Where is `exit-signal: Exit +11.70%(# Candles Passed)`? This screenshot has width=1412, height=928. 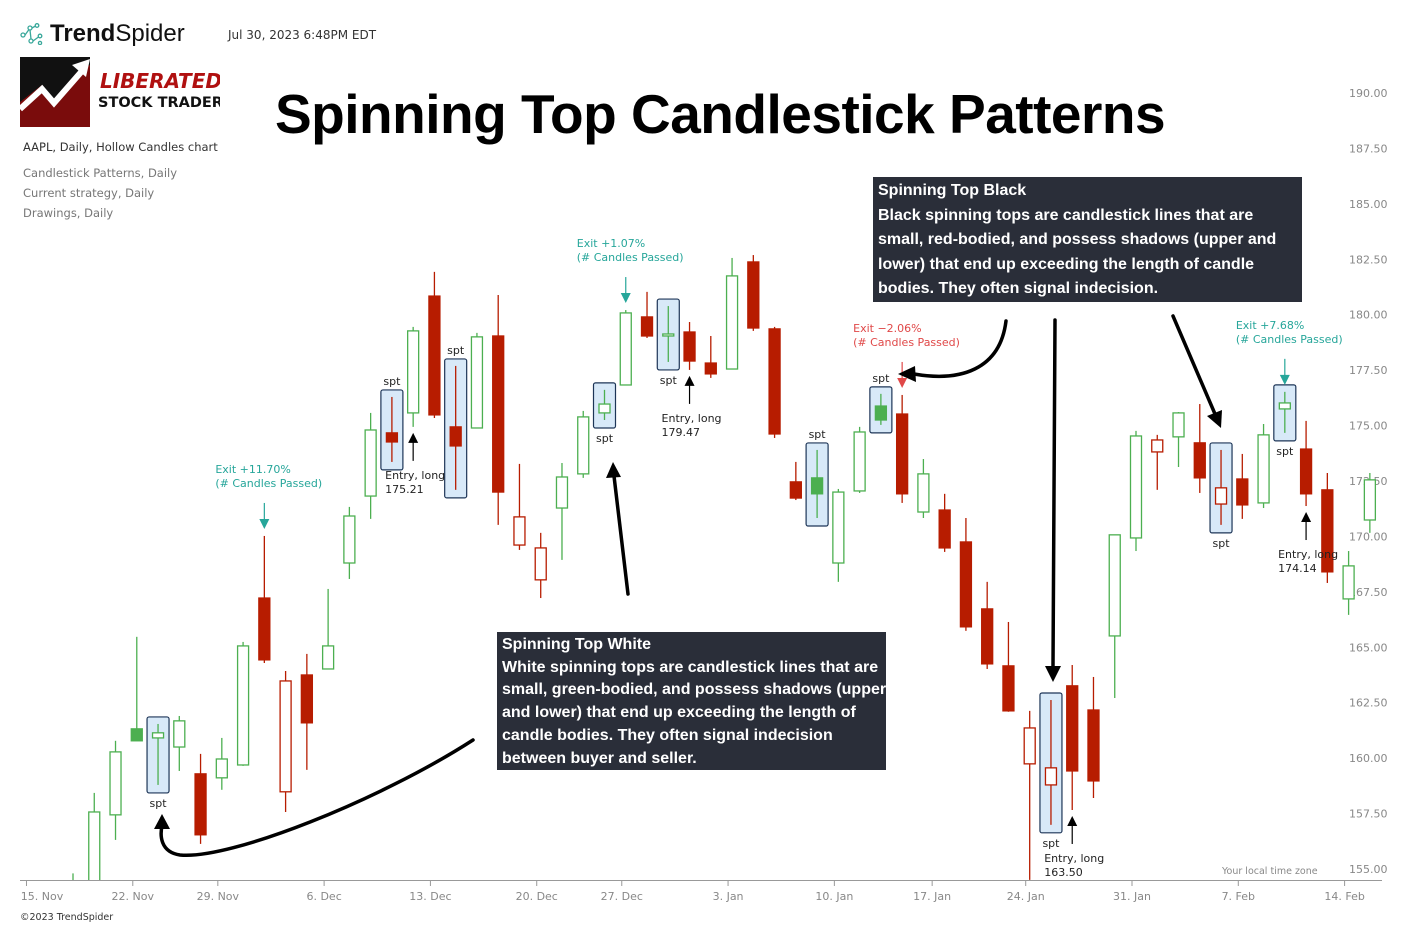 exit-signal: Exit +11.70%(# Candles Passed) is located at coordinates (268, 496).